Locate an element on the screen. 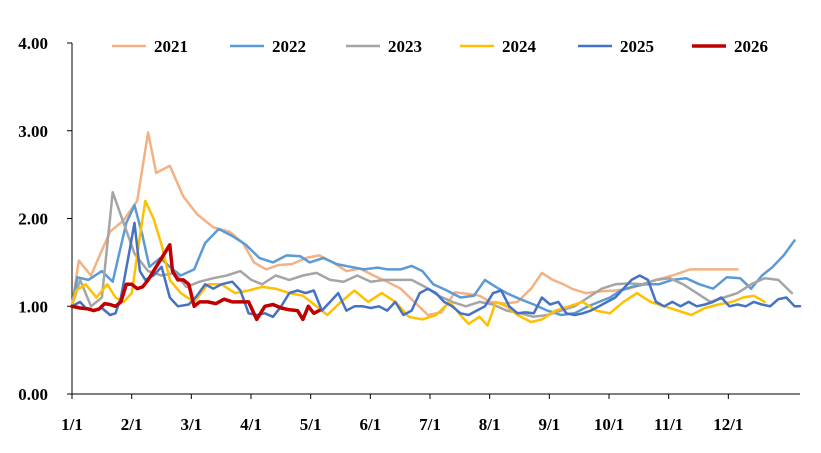 This screenshot has height=453, width=821. y-axis-ticks: 0.00 1.00 2.00 3.00 4.00 is located at coordinates (45, 219).